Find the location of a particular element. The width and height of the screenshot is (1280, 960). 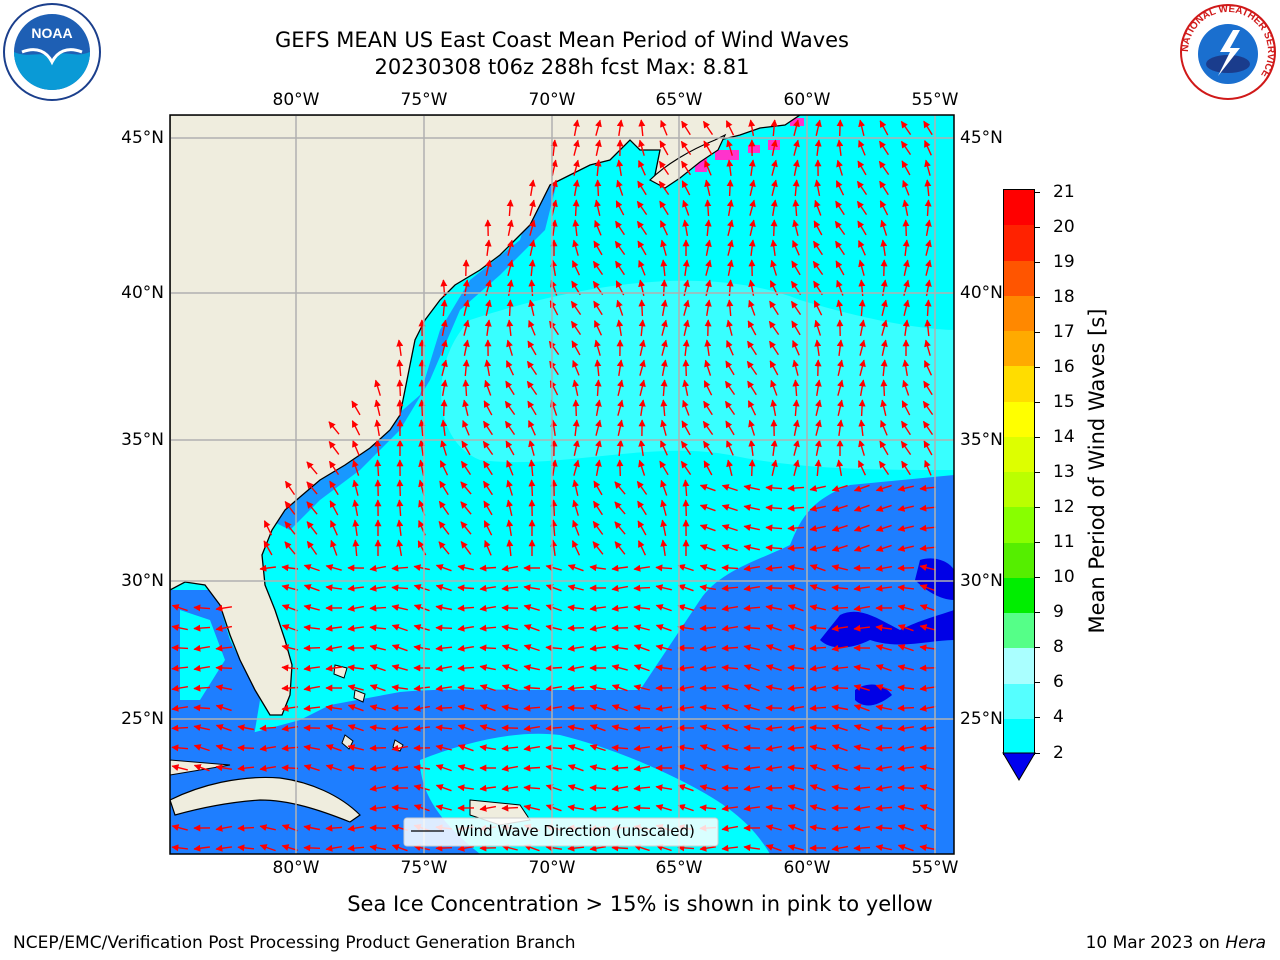

colorbar-tick: 10 is located at coordinates (1054, 577).